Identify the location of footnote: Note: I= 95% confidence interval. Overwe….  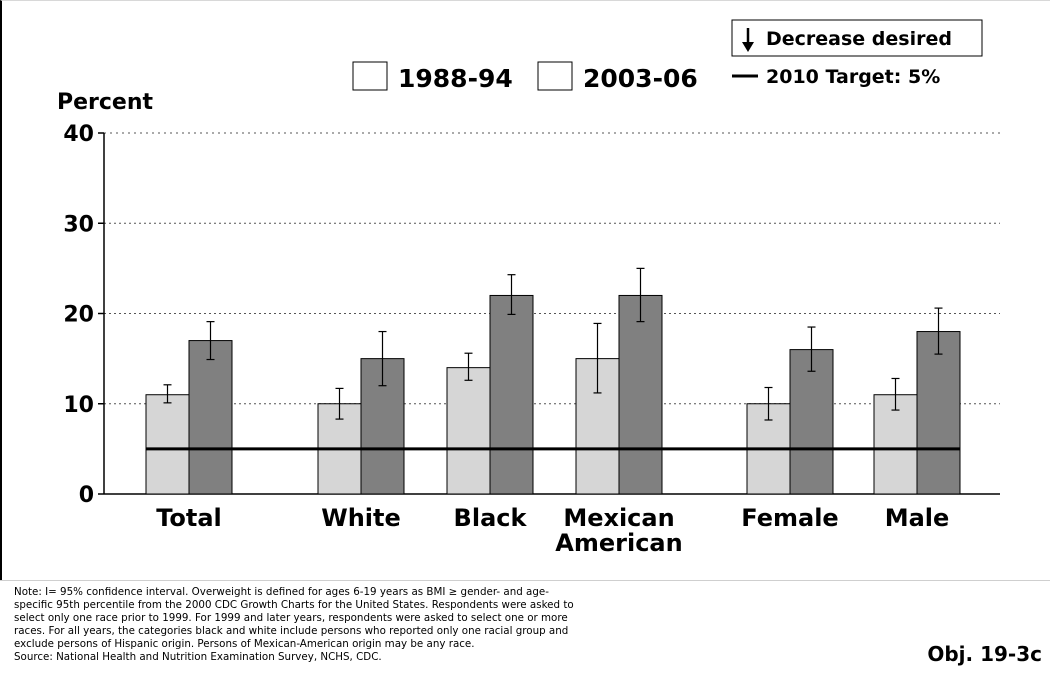
(374, 625).